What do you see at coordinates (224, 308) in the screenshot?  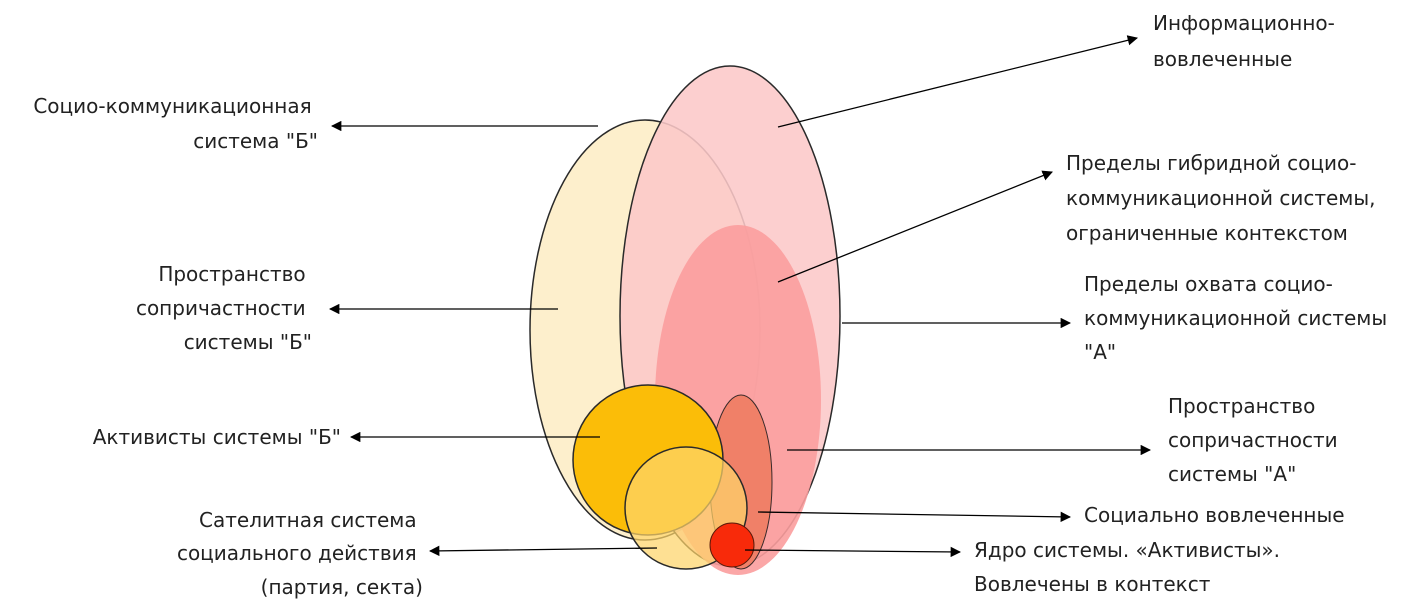 I see `label-space-b: Пространство сопричастности системы "Б"` at bounding box center [224, 308].